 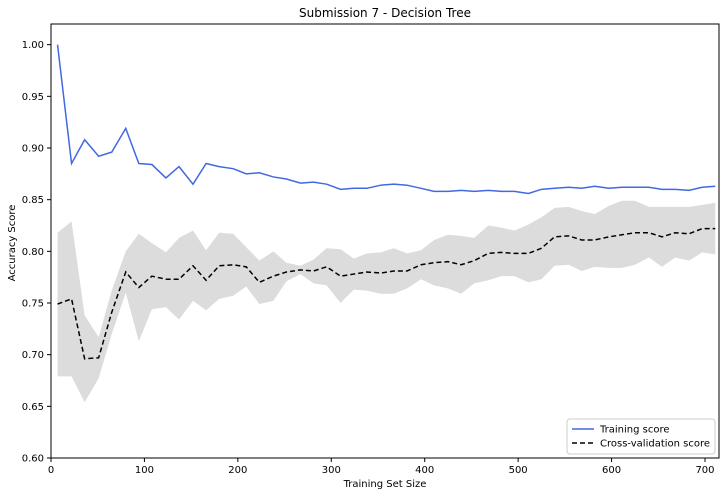 I want to click on x-tick-label: 0, so click(x=51, y=470).